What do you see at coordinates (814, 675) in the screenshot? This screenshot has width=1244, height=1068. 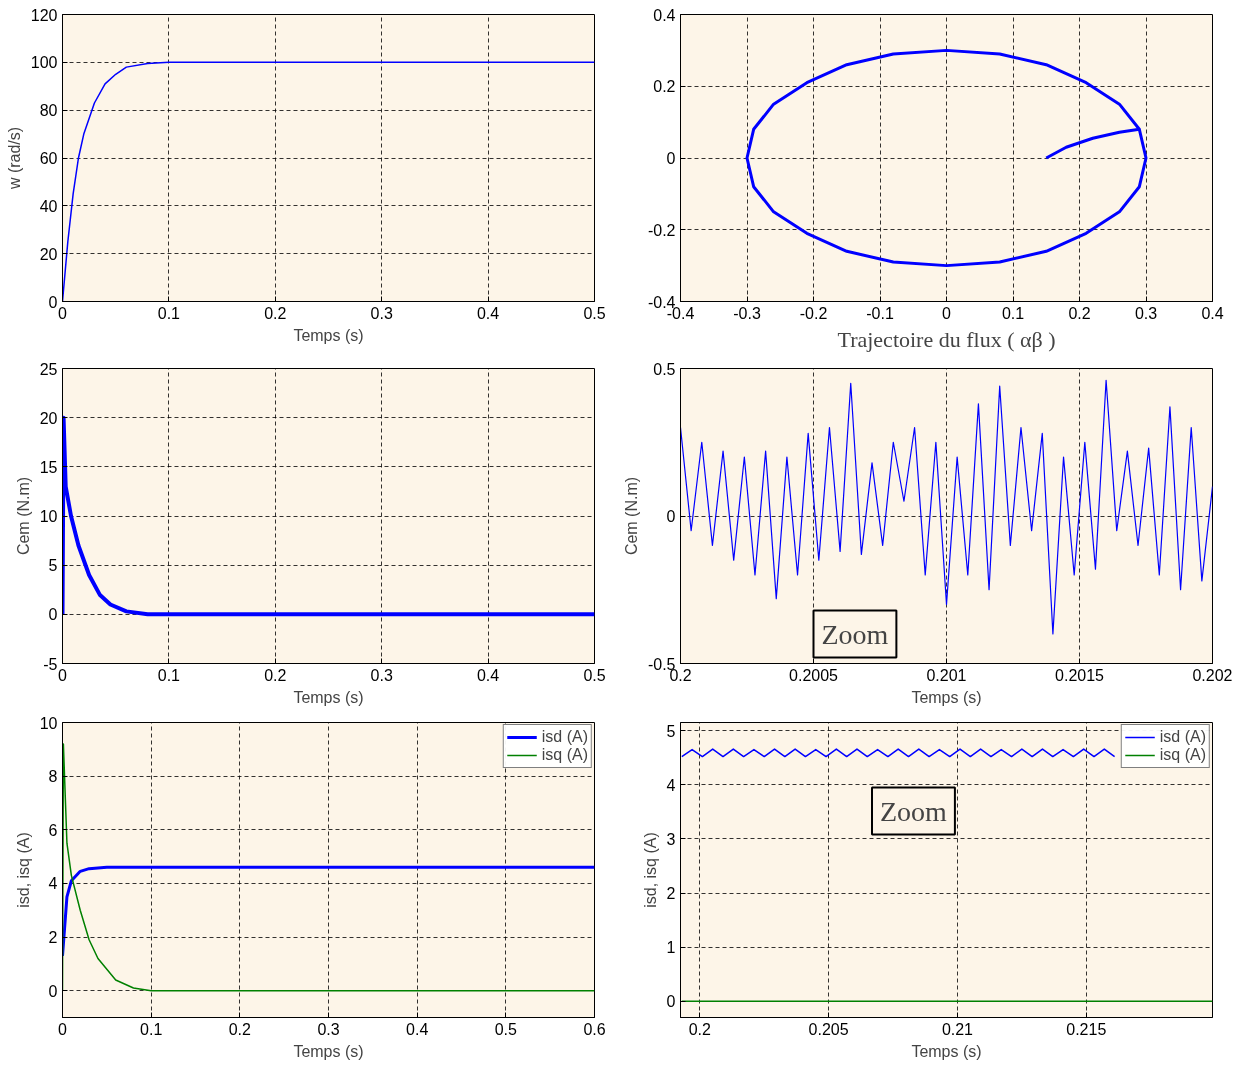 I see `x-tick-label: 0.2005` at bounding box center [814, 675].